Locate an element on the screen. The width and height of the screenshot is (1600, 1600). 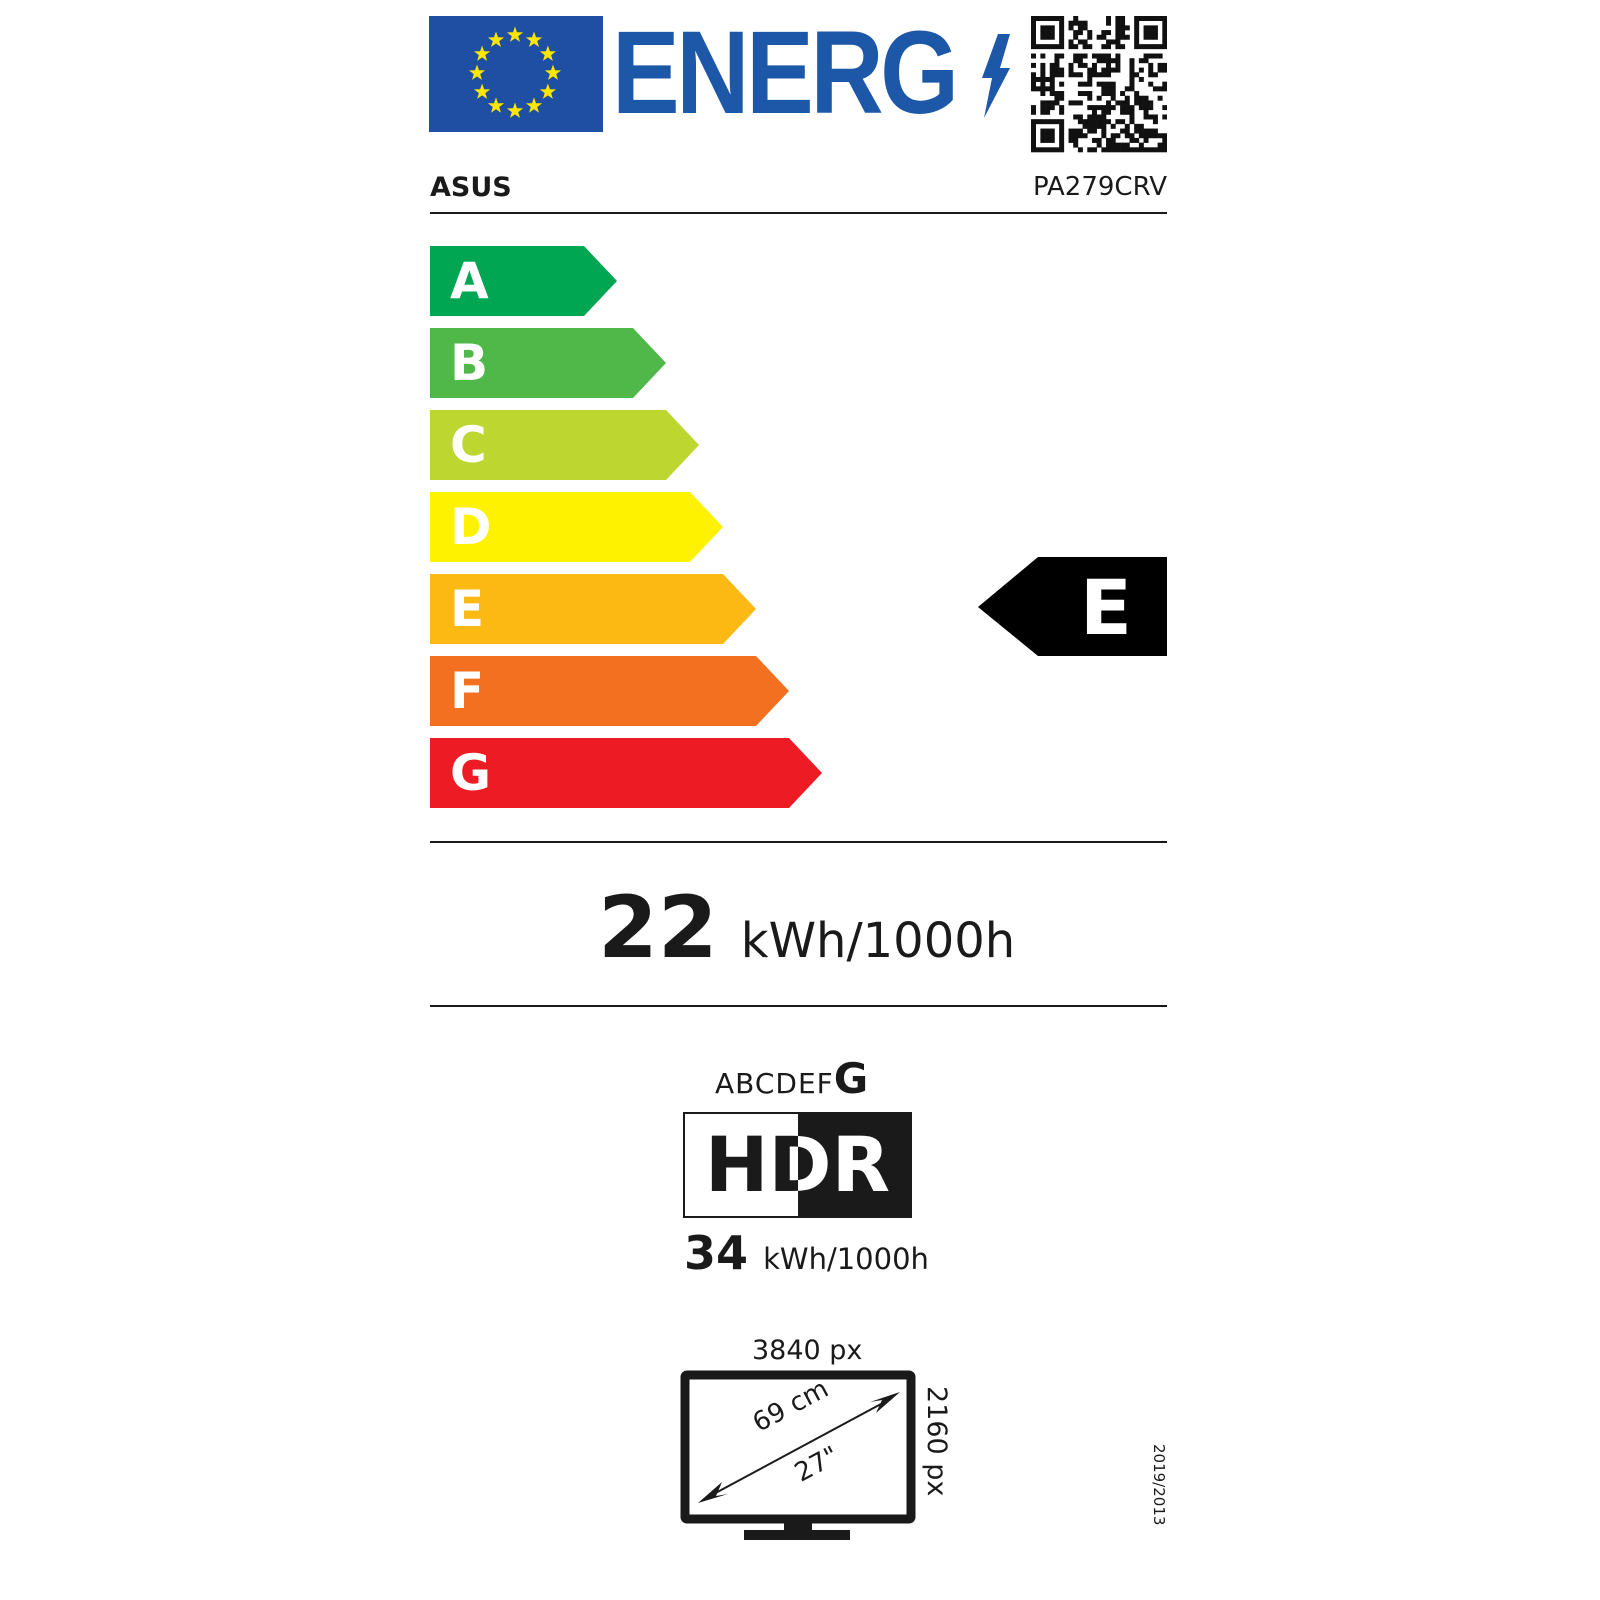
hdr-energy-unit: kWh/1000h is located at coordinates (846, 1259).